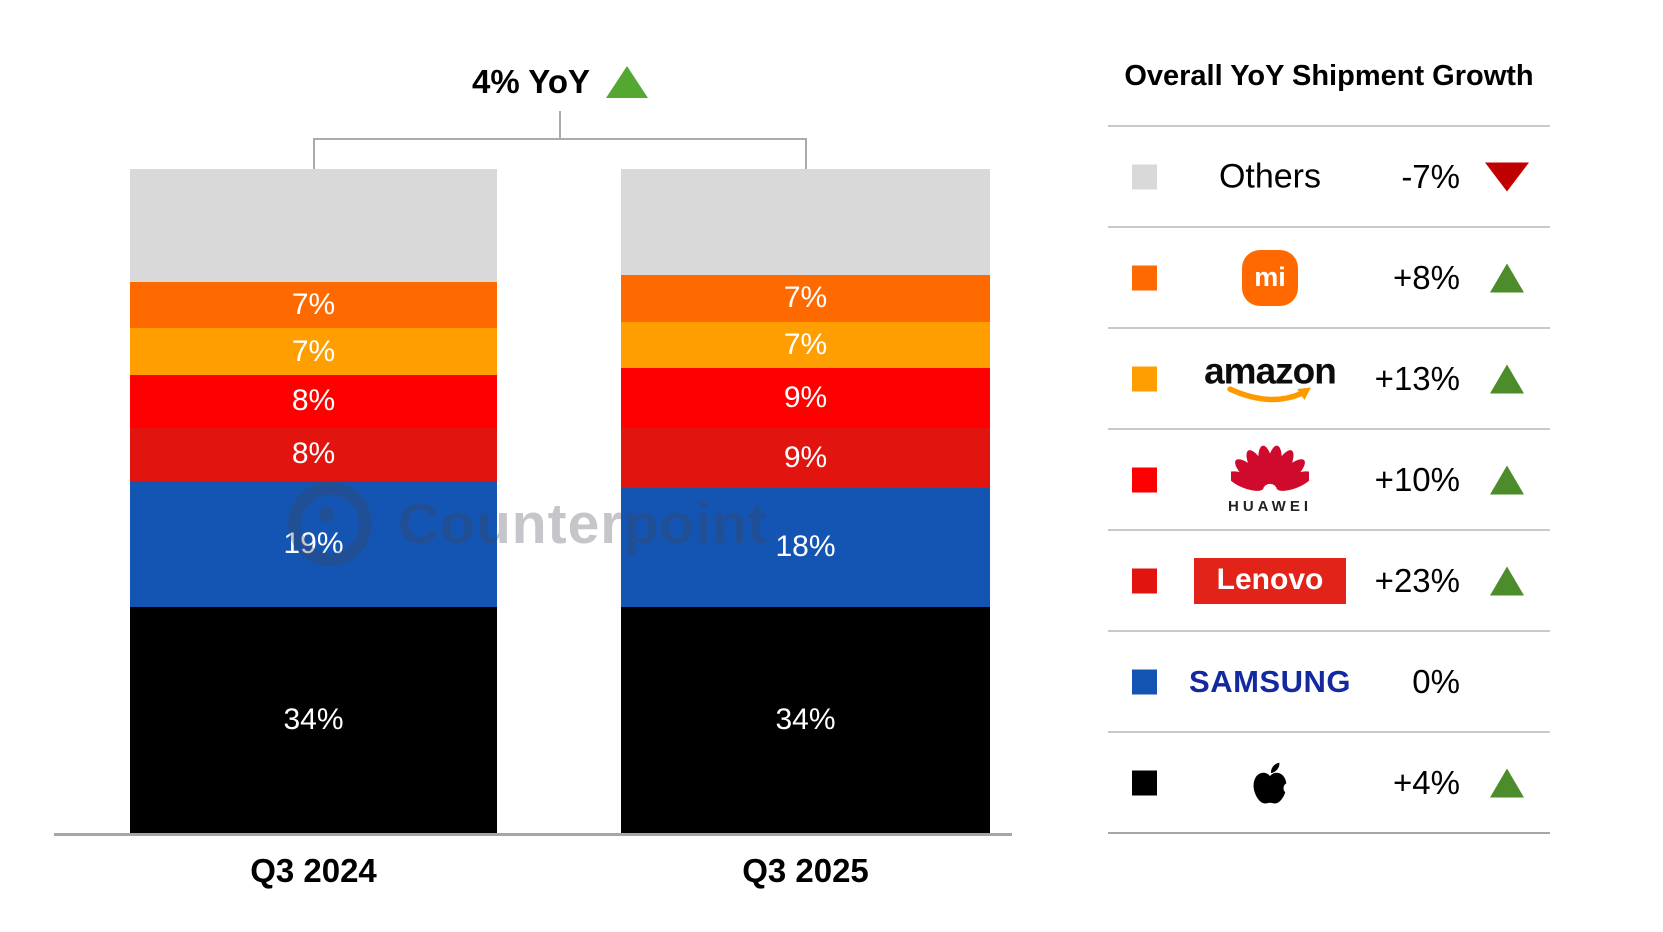 This screenshot has height=932, width=1663. I want to click on segment-lenovo-q3-2025: 9%, so click(805, 457).